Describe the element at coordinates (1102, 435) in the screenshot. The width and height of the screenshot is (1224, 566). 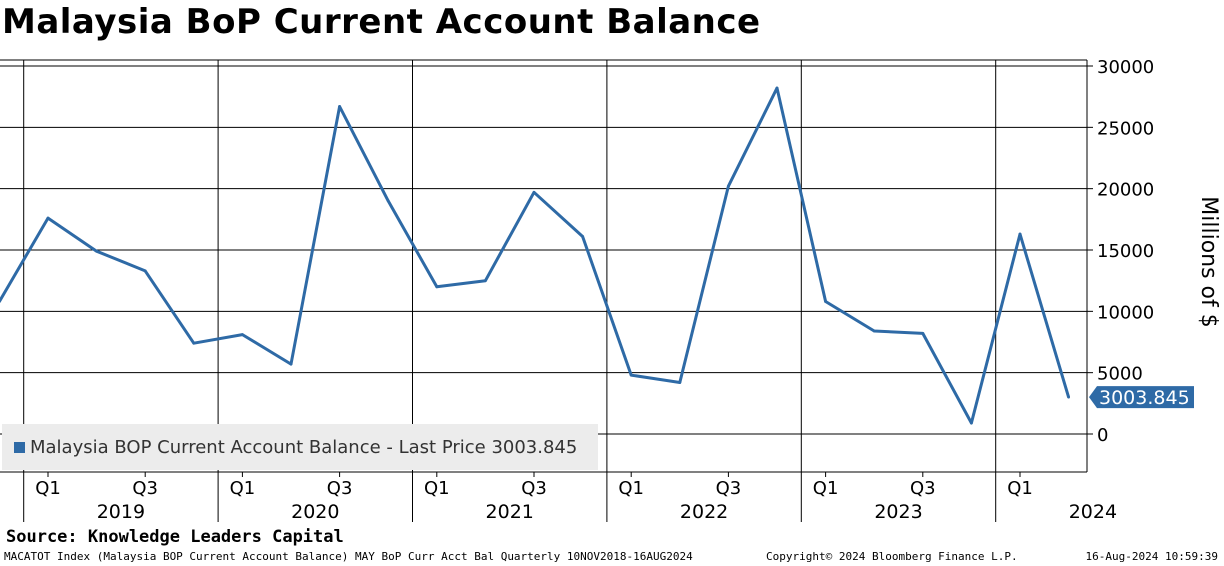
I see `y-tick-label: 0` at that location.